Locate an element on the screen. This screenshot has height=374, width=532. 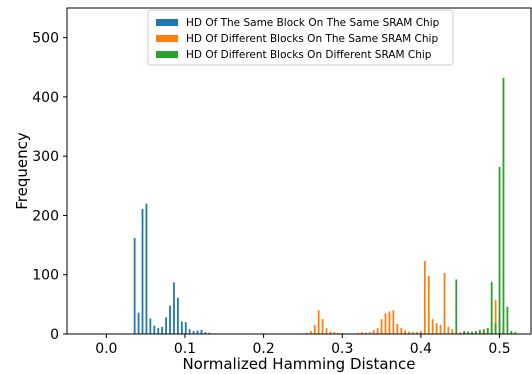
x-axis-label: Normalized Hamming Distance is located at coordinates (298, 364).